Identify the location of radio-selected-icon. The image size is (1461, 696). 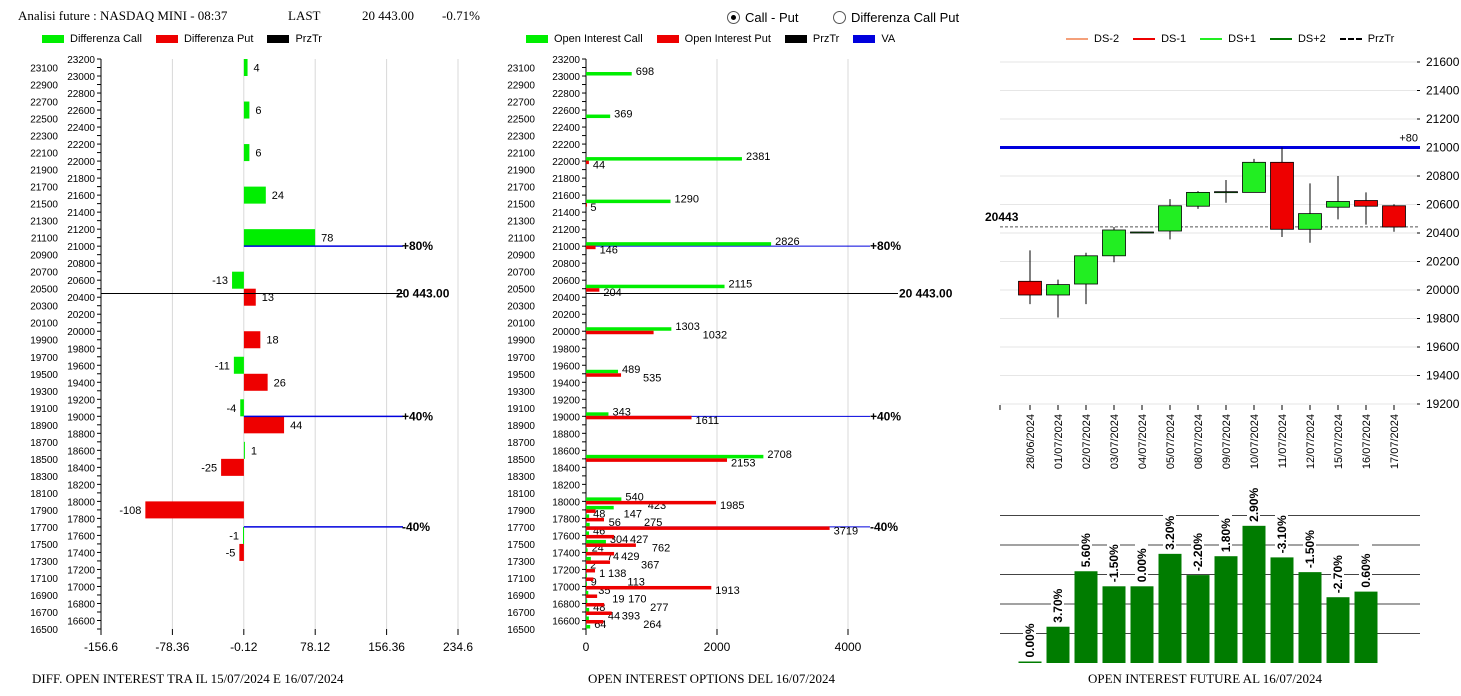
(733, 17).